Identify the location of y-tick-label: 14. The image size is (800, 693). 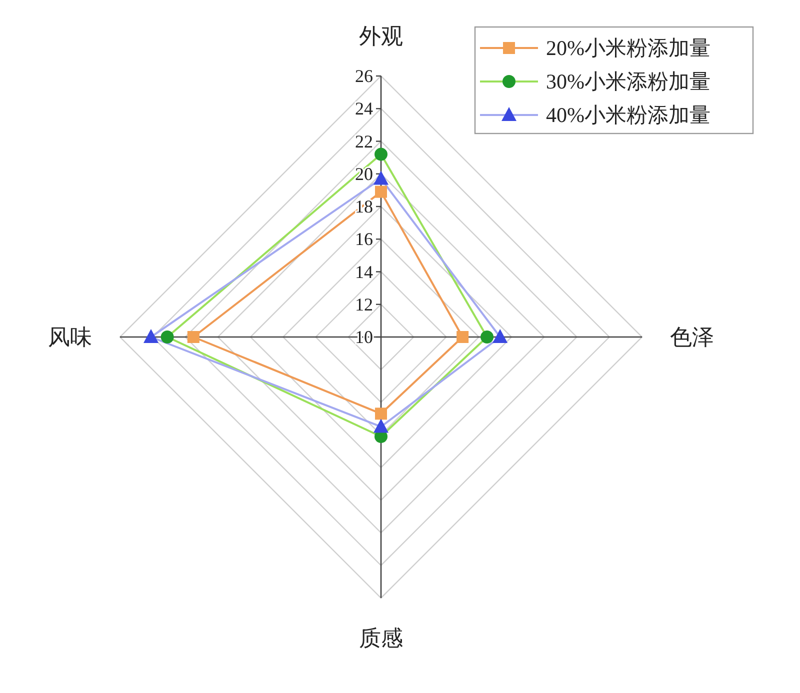
(364, 272).